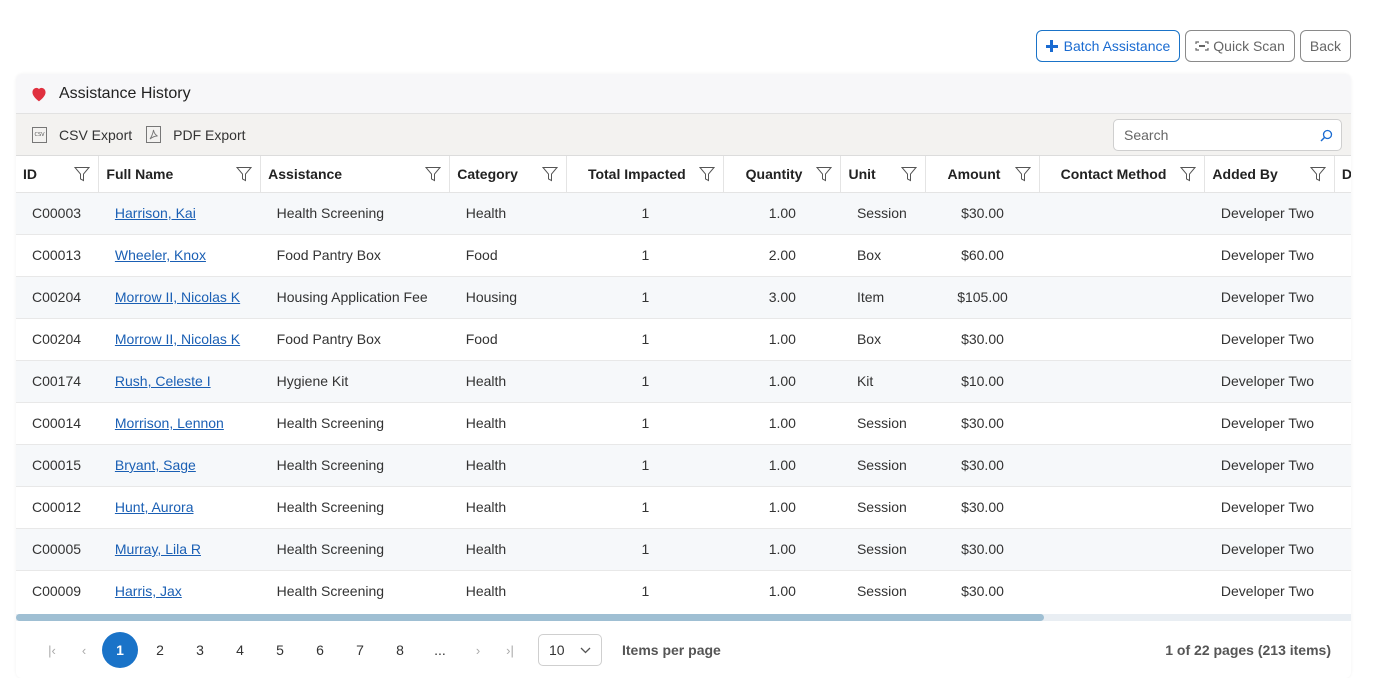  I want to click on page-button: 4, so click(240, 650).